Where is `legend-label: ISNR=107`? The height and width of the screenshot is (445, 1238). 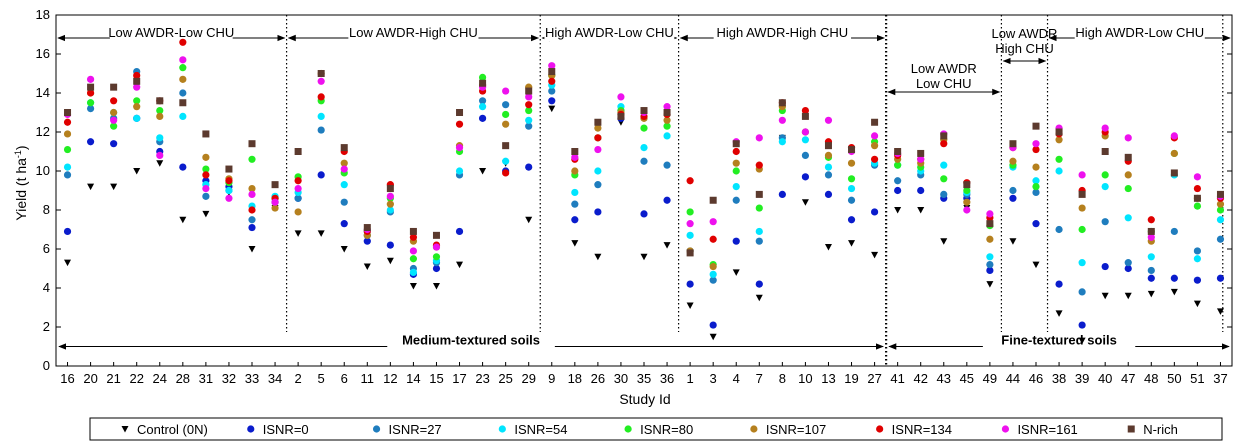
legend-label: ISNR=107 is located at coordinates (796, 429).